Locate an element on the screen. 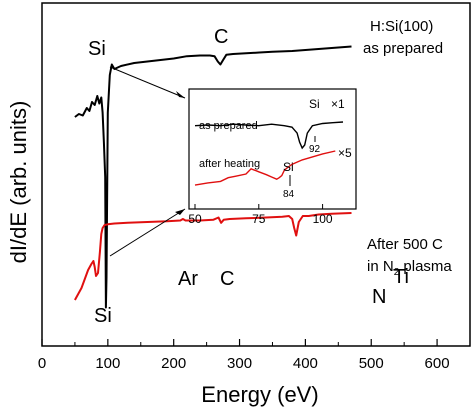 This screenshot has height=412, width=474. zoom-arrowhead-top is located at coordinates (180, 94).